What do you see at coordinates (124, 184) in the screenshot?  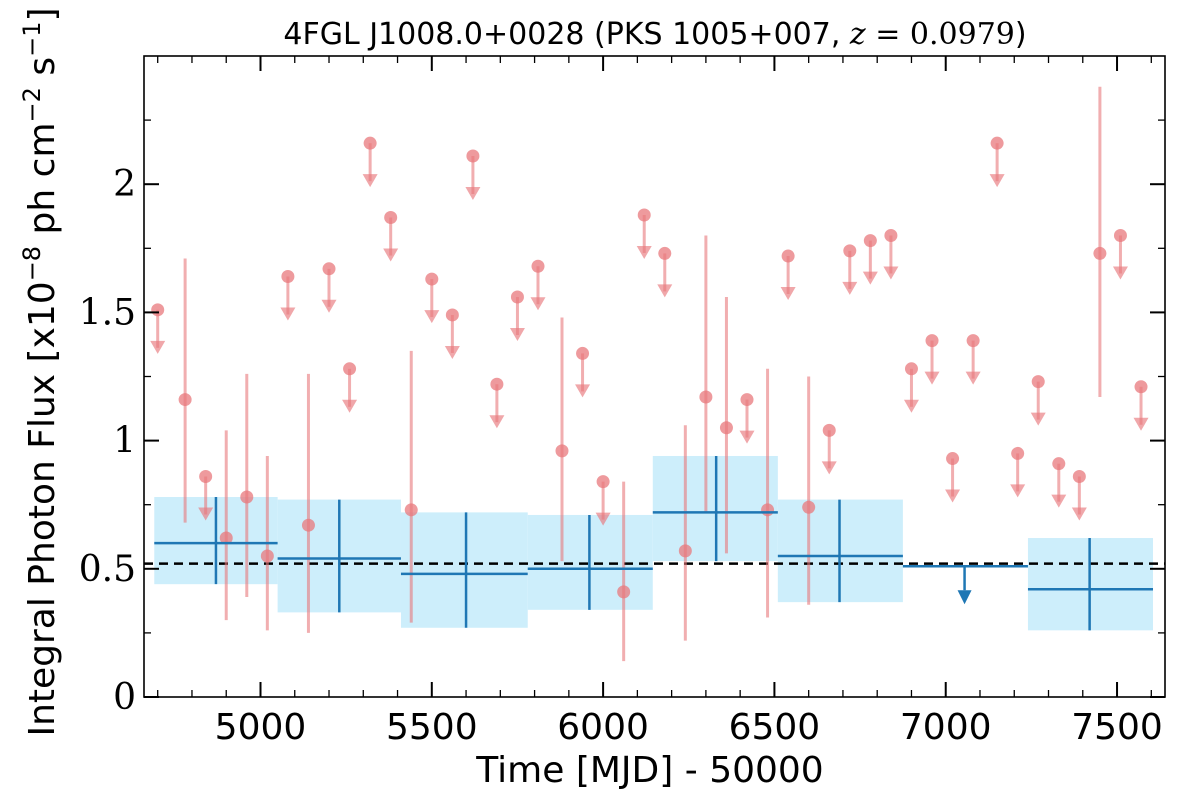 I see `y-tick-label-4: 2` at bounding box center [124, 184].